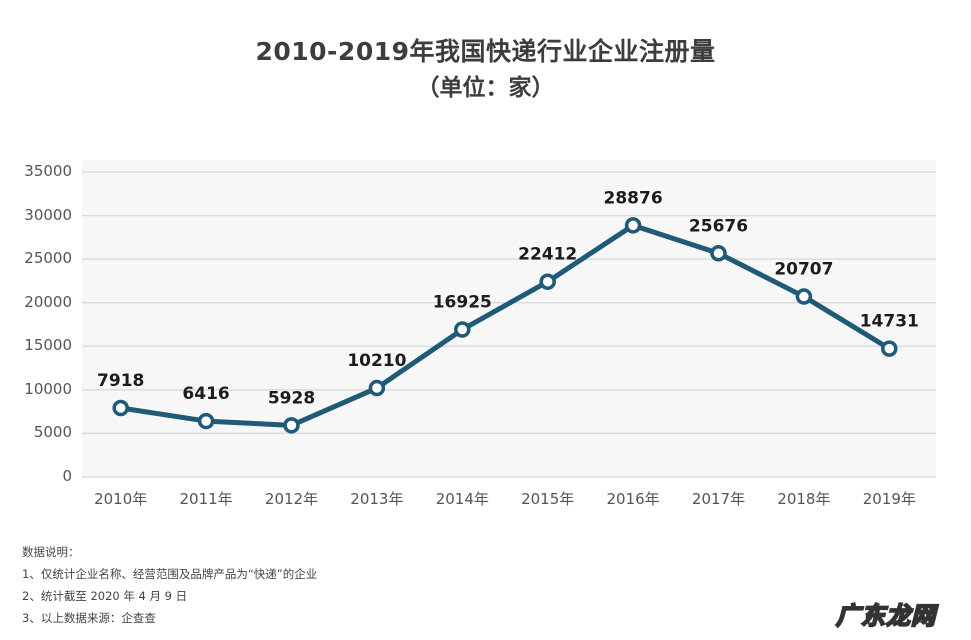 Image resolution: width=971 pixels, height=640 pixels. I want to click on y-tick-label: 0, so click(67, 476).